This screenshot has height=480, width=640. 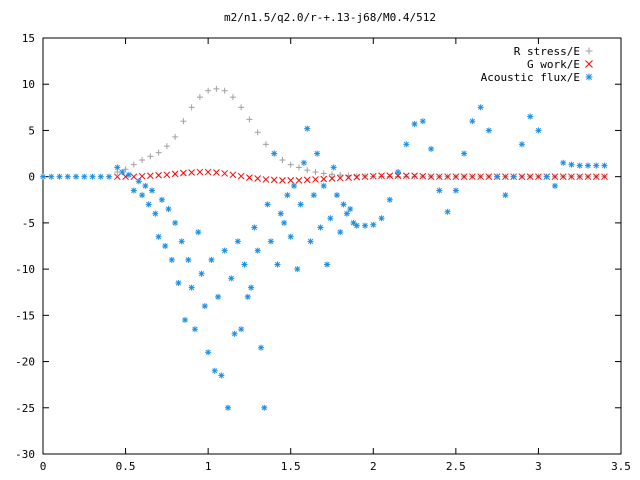 What do you see at coordinates (547, 51) in the screenshot?
I see `legend-label: R stress/E` at bounding box center [547, 51].